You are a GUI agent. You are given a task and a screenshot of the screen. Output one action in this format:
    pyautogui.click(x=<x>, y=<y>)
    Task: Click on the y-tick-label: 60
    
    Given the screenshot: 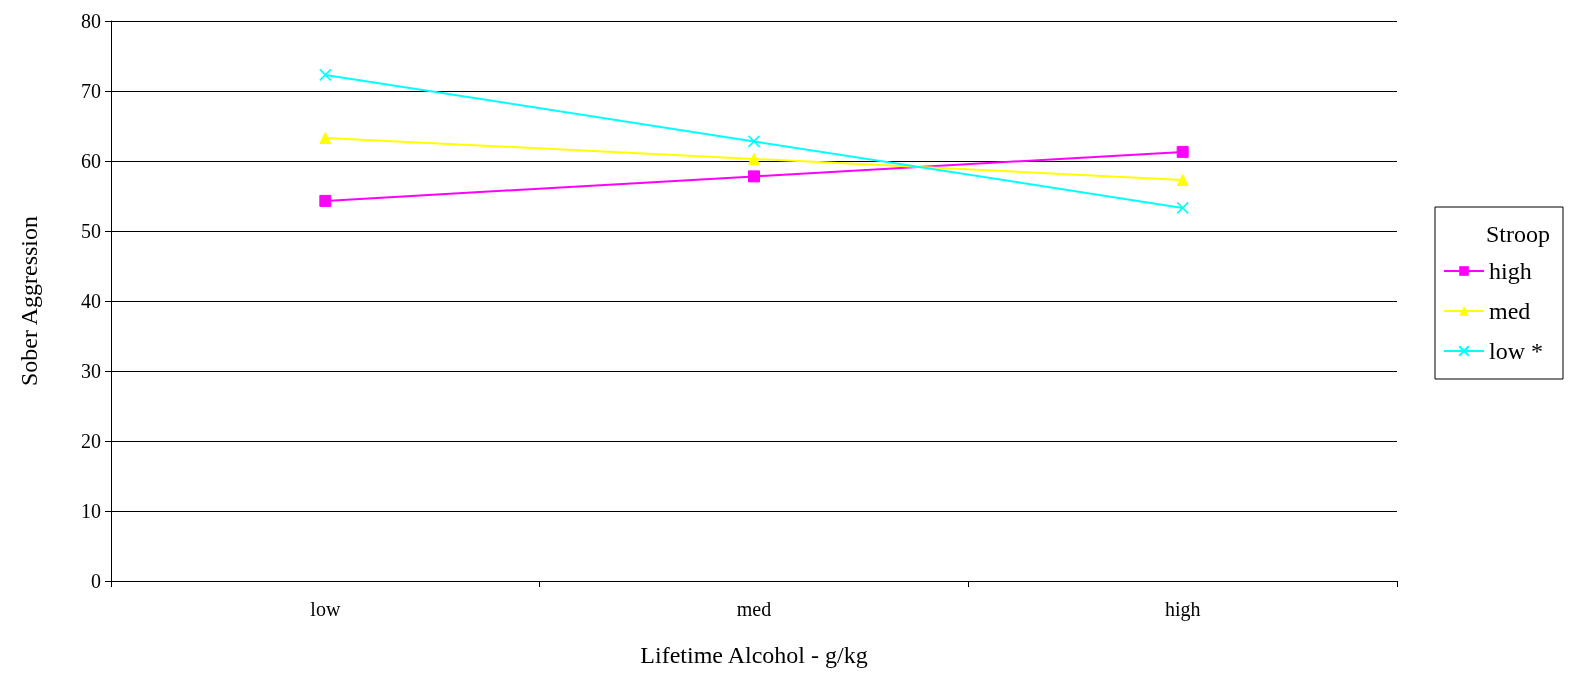 What is the action you would take?
    pyautogui.click(x=91, y=161)
    